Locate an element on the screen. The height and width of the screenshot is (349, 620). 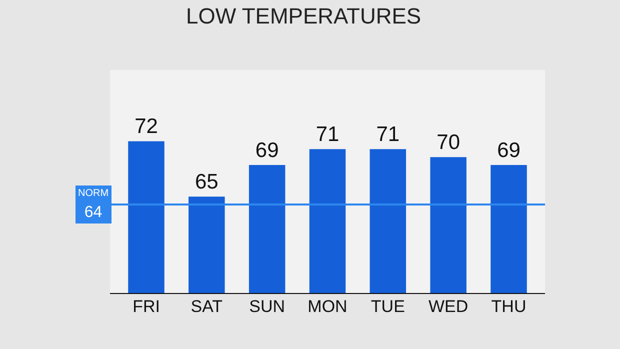
x-tick-label: SUN is located at coordinates (267, 306).